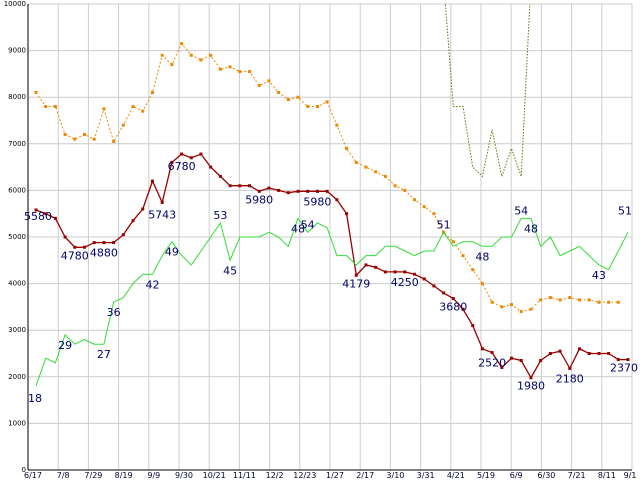  I want to click on x-tick-label: 6/30, so click(546, 475).